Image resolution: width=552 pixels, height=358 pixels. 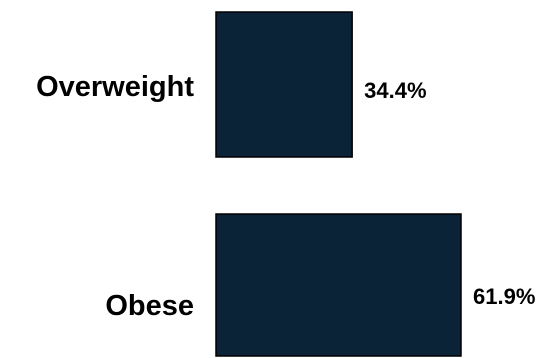 What do you see at coordinates (115, 87) in the screenshot?
I see `category-label-overweight: Overweight` at bounding box center [115, 87].